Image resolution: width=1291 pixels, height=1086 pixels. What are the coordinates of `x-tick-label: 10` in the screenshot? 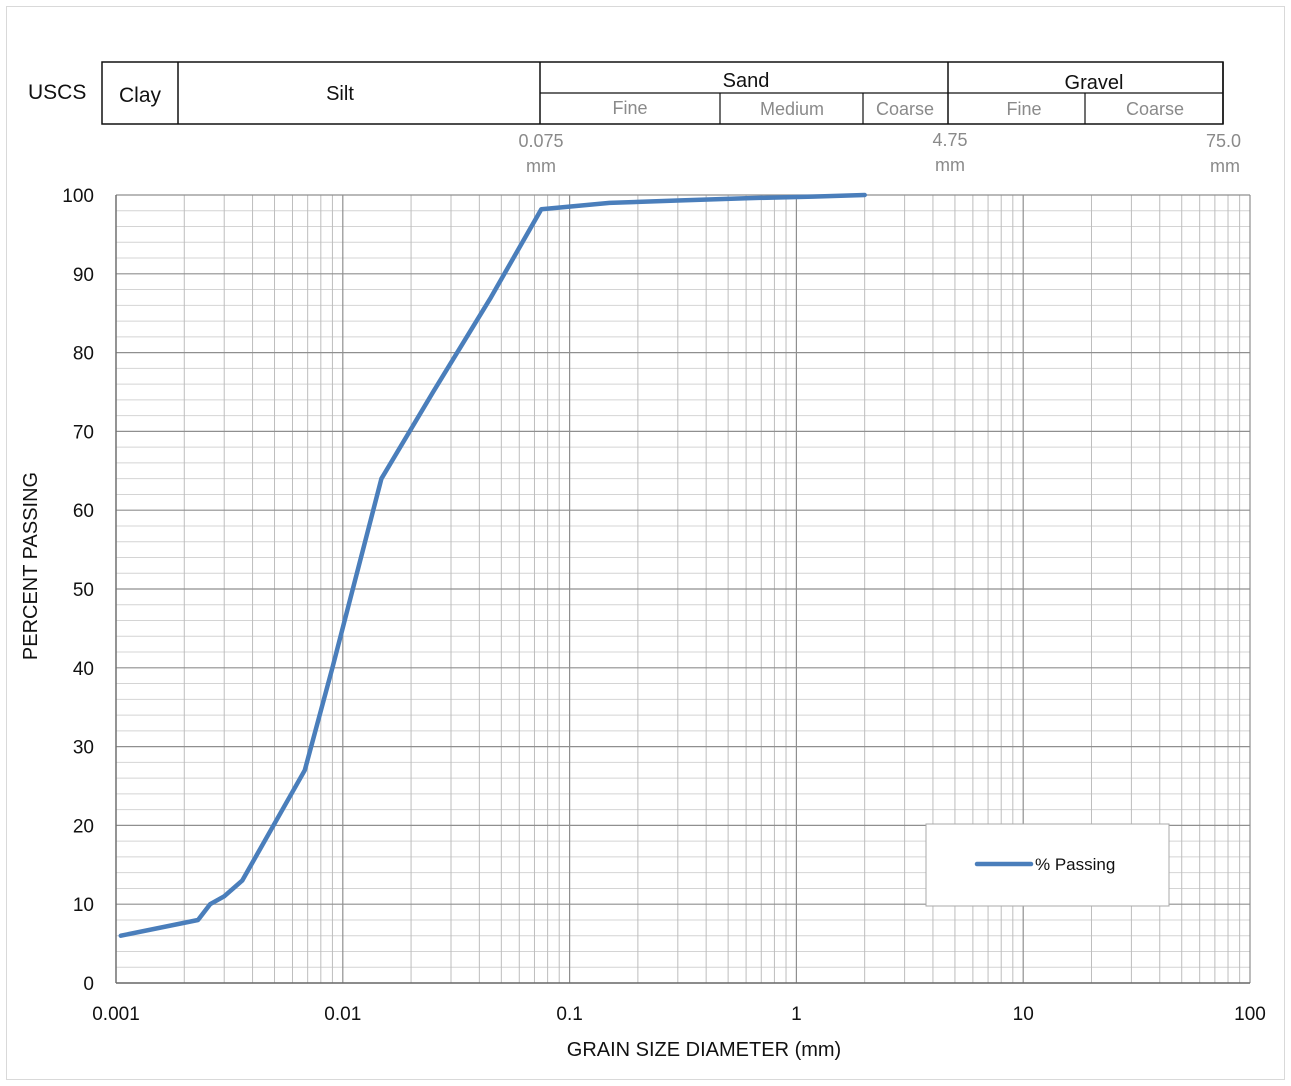 It's located at (1023, 1014).